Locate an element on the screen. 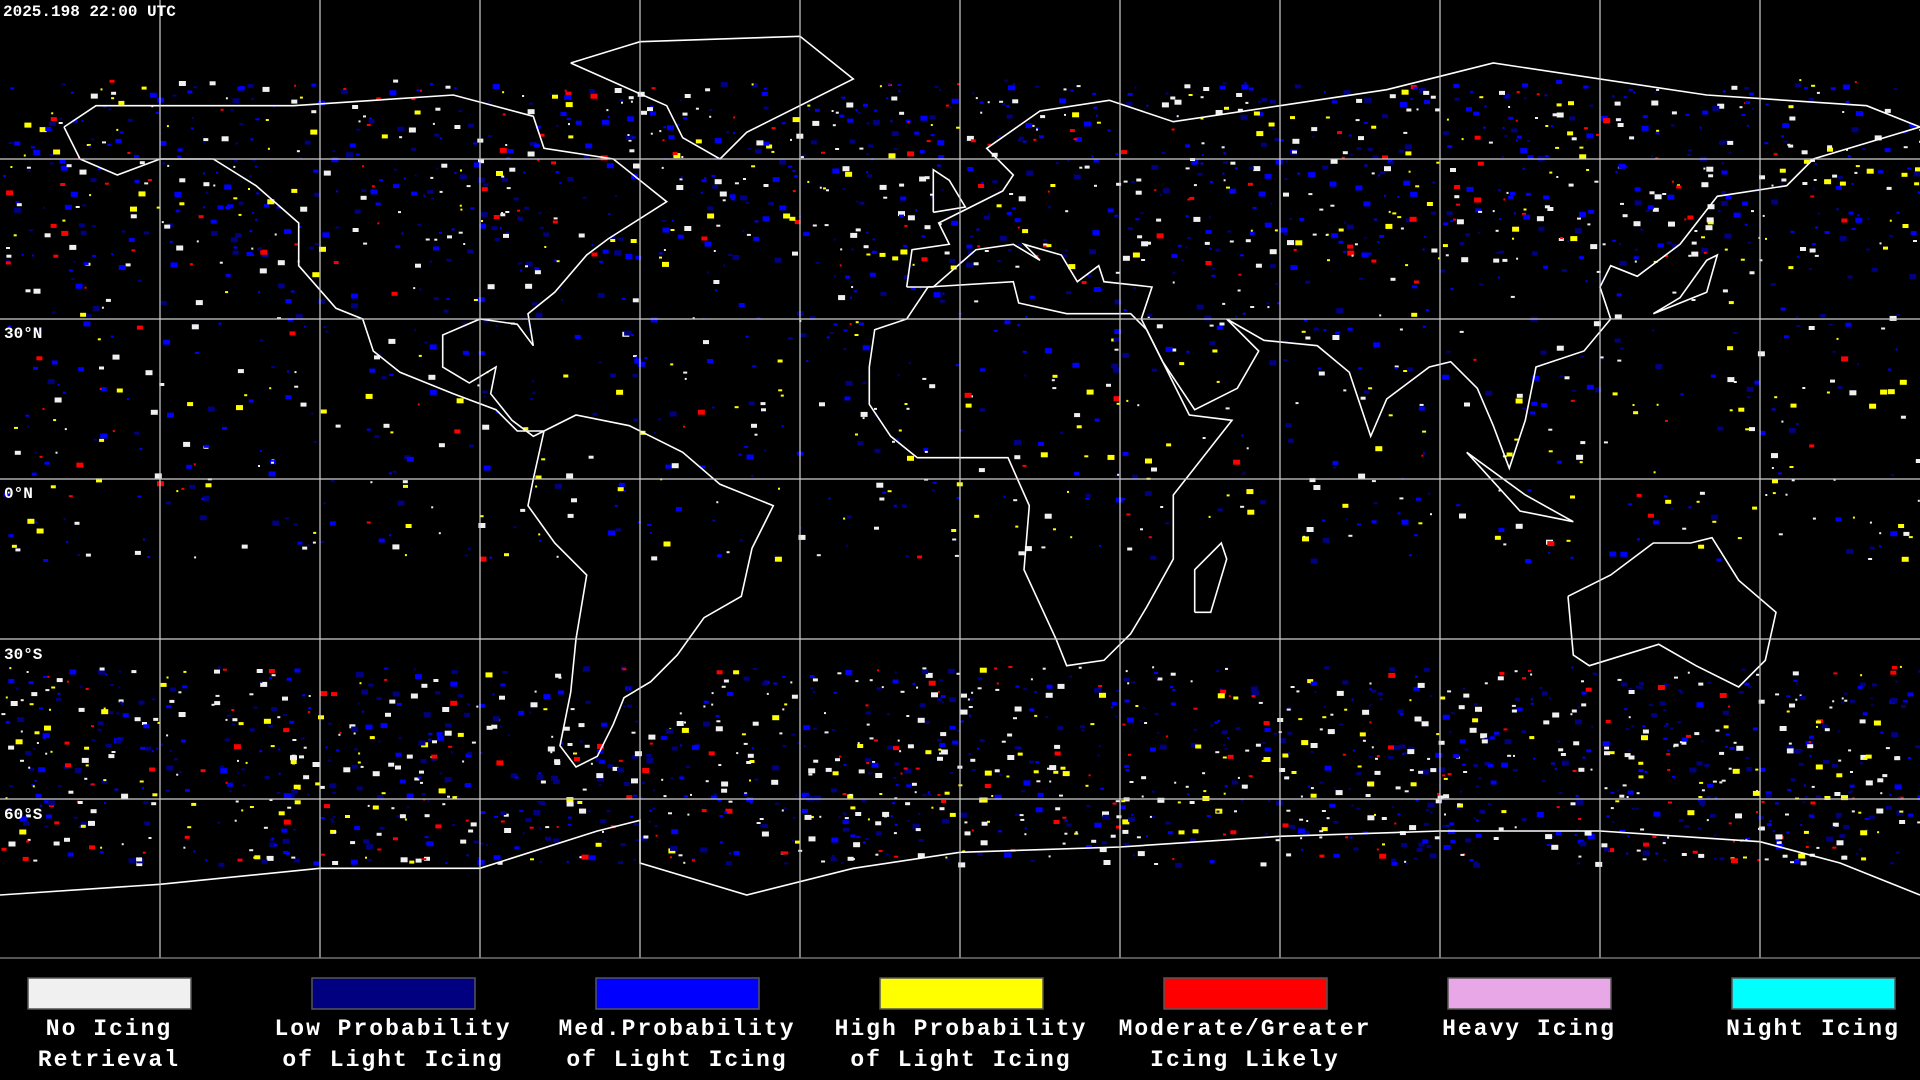 Image resolution: width=1920 pixels, height=1080 pixels. legend-label: Med.Probability is located at coordinates (676, 1029).